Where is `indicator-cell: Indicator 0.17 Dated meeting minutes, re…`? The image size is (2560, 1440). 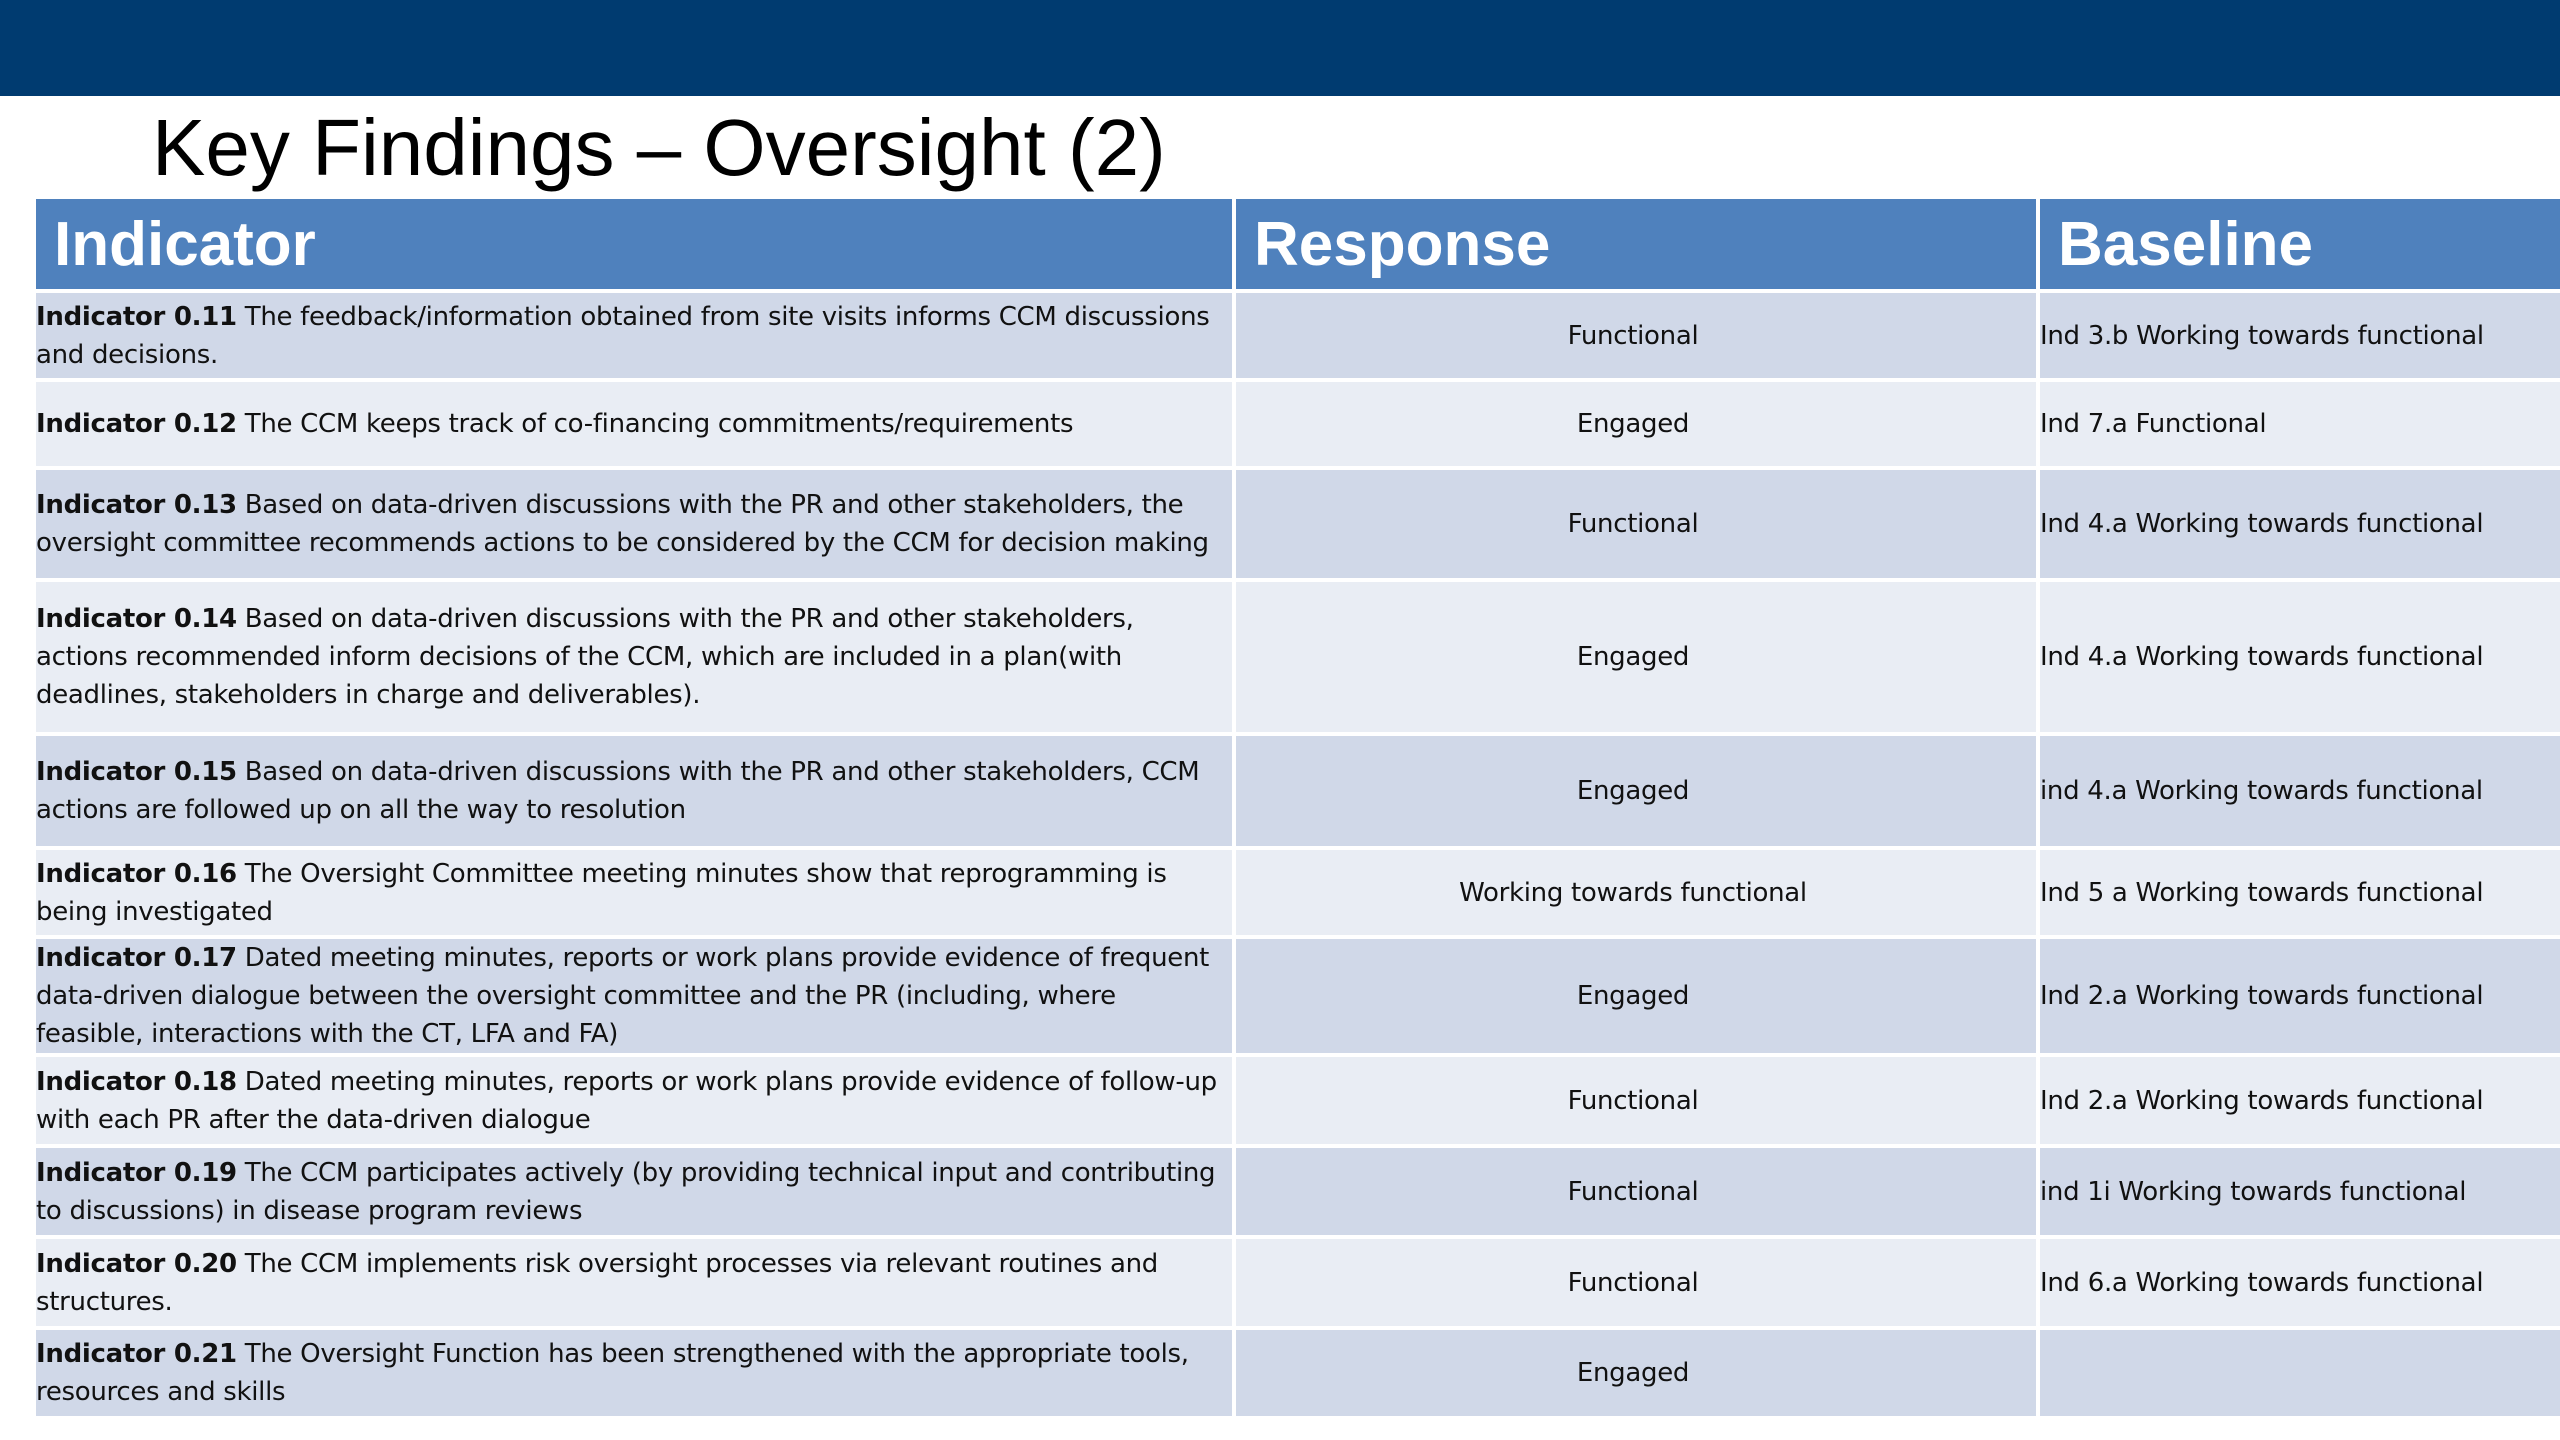 indicator-cell: Indicator 0.17 Dated meeting minutes, re… is located at coordinates (636, 997).